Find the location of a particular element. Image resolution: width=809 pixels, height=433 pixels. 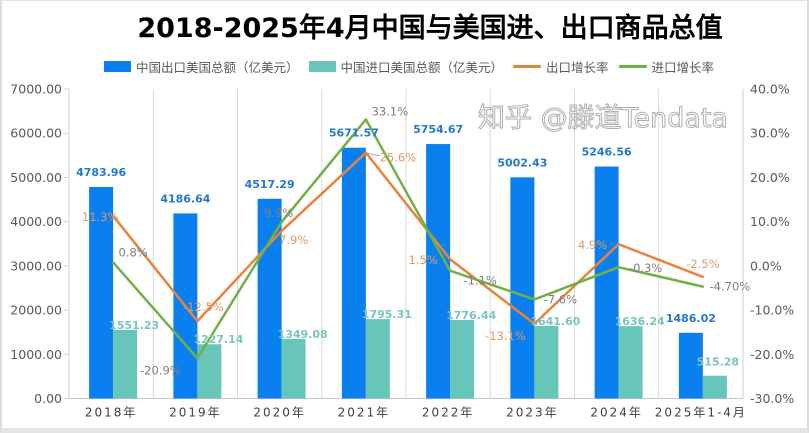

import-total-value-label: 1776.44 is located at coordinates (471, 315).